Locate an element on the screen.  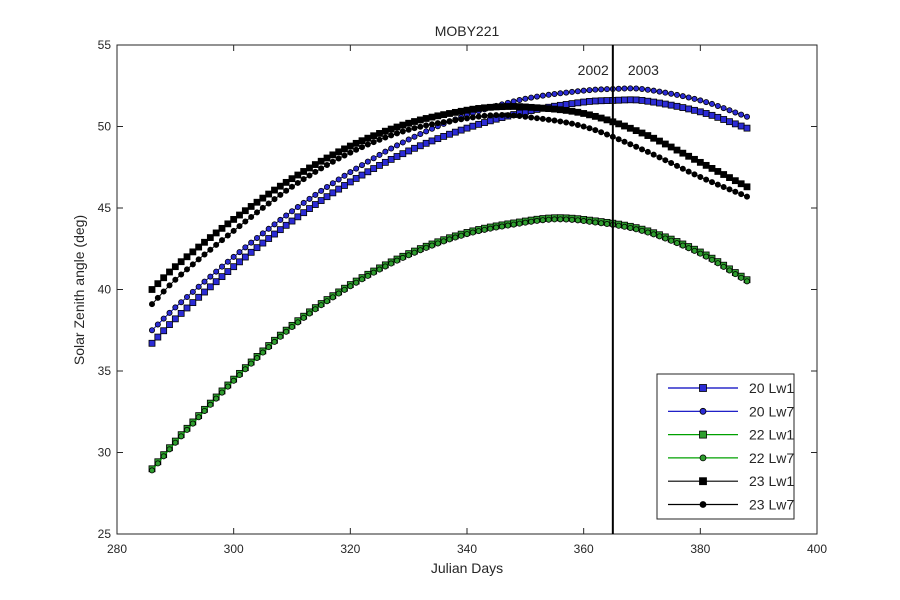
year-label-left: 2002 is located at coordinates (593, 70).